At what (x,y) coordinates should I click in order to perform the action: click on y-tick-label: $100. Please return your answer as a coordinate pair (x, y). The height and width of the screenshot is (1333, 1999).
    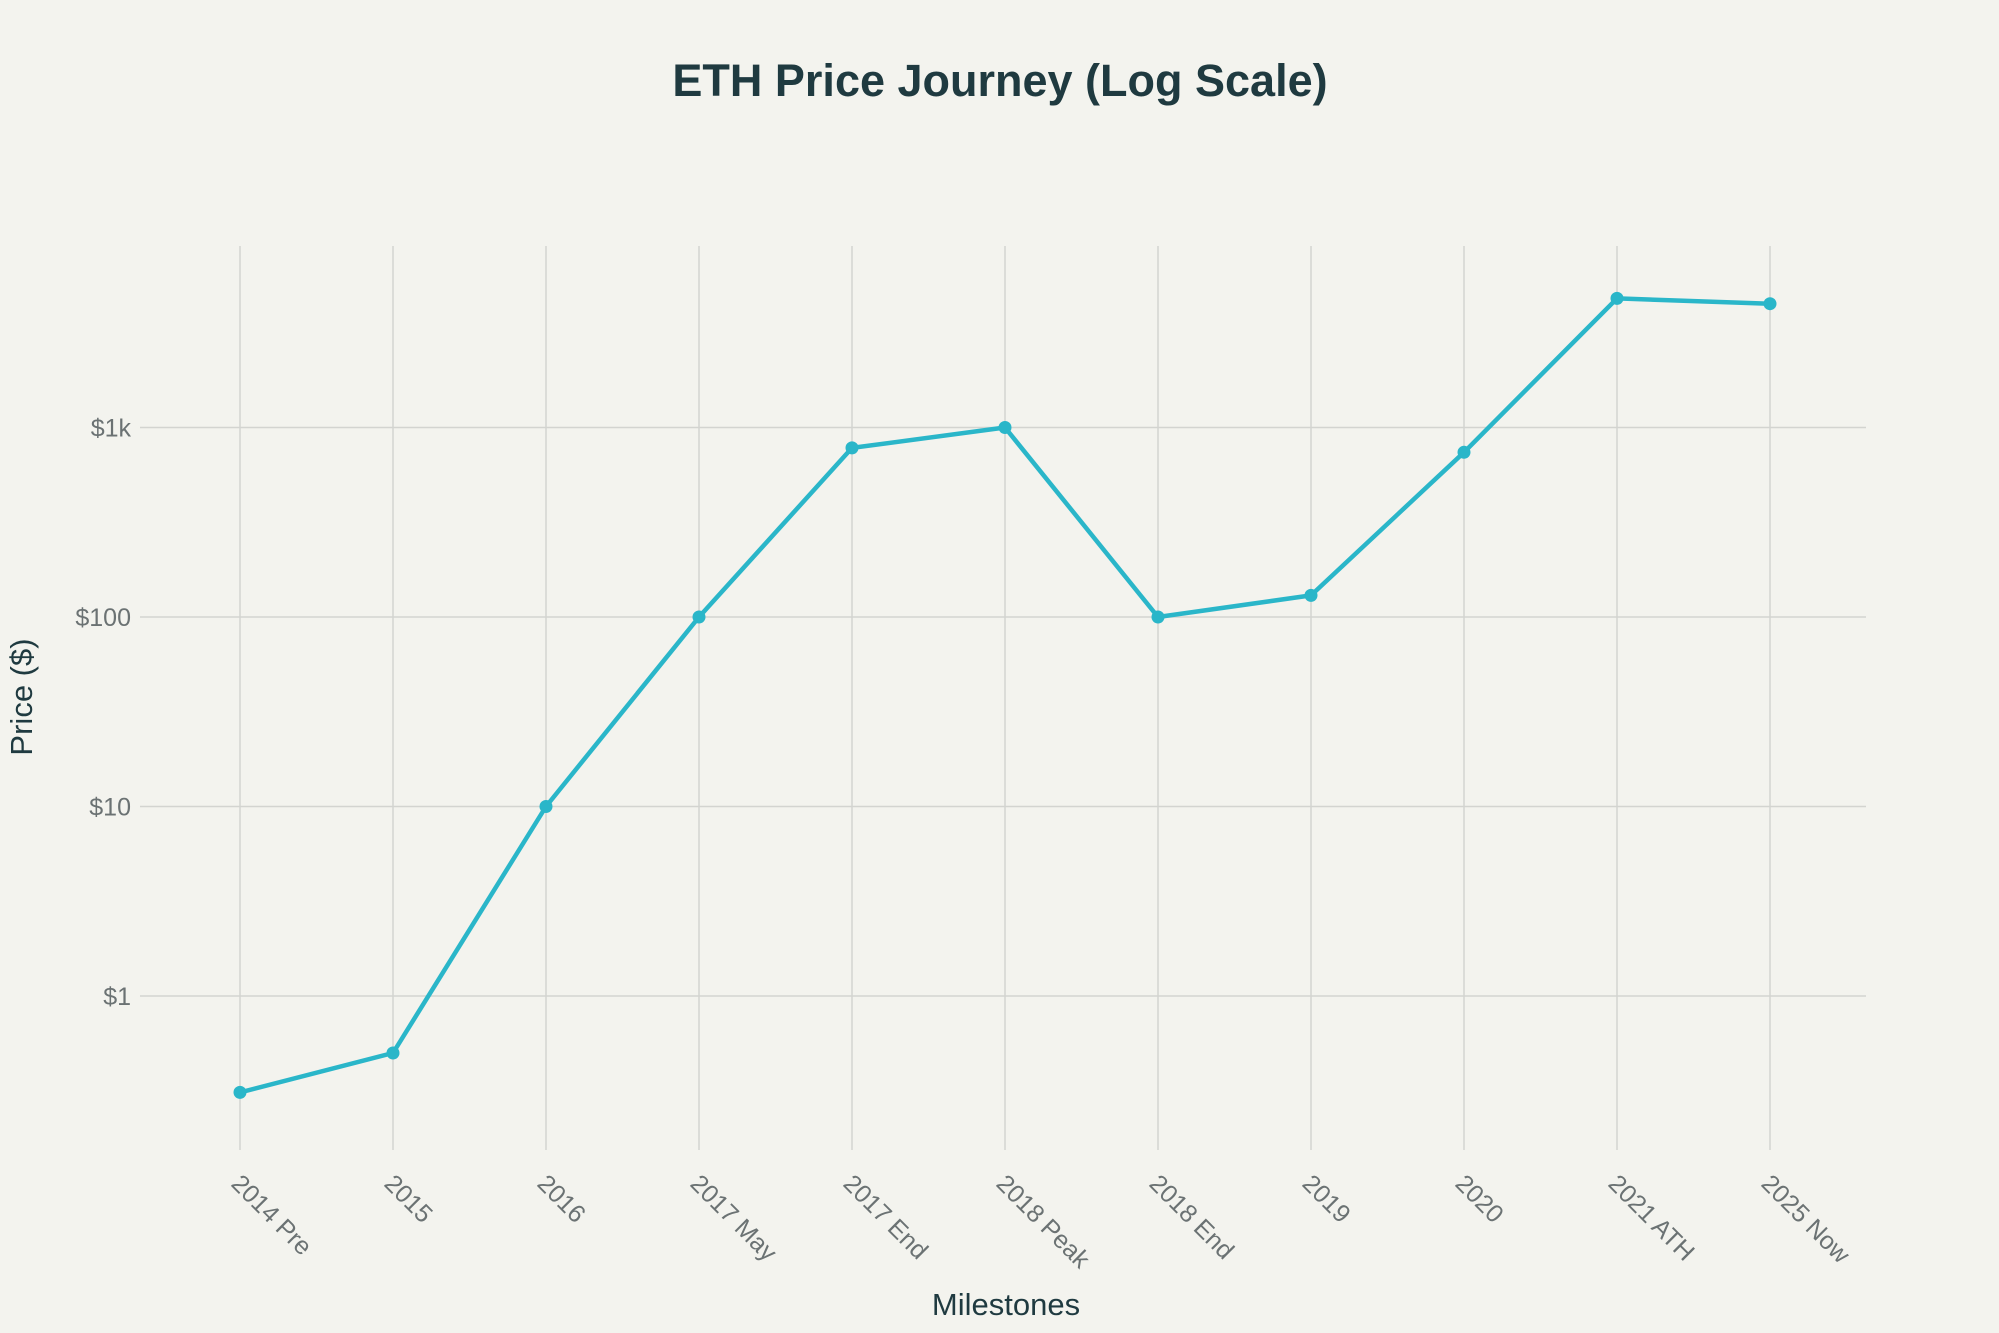
    Looking at the image, I should click on (103, 618).